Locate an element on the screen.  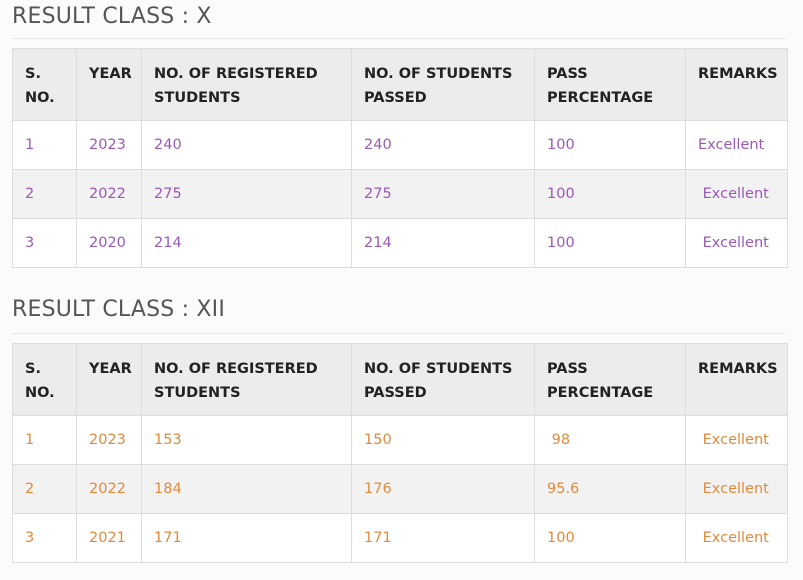
cell-registered: 153 is located at coordinates (246, 440).